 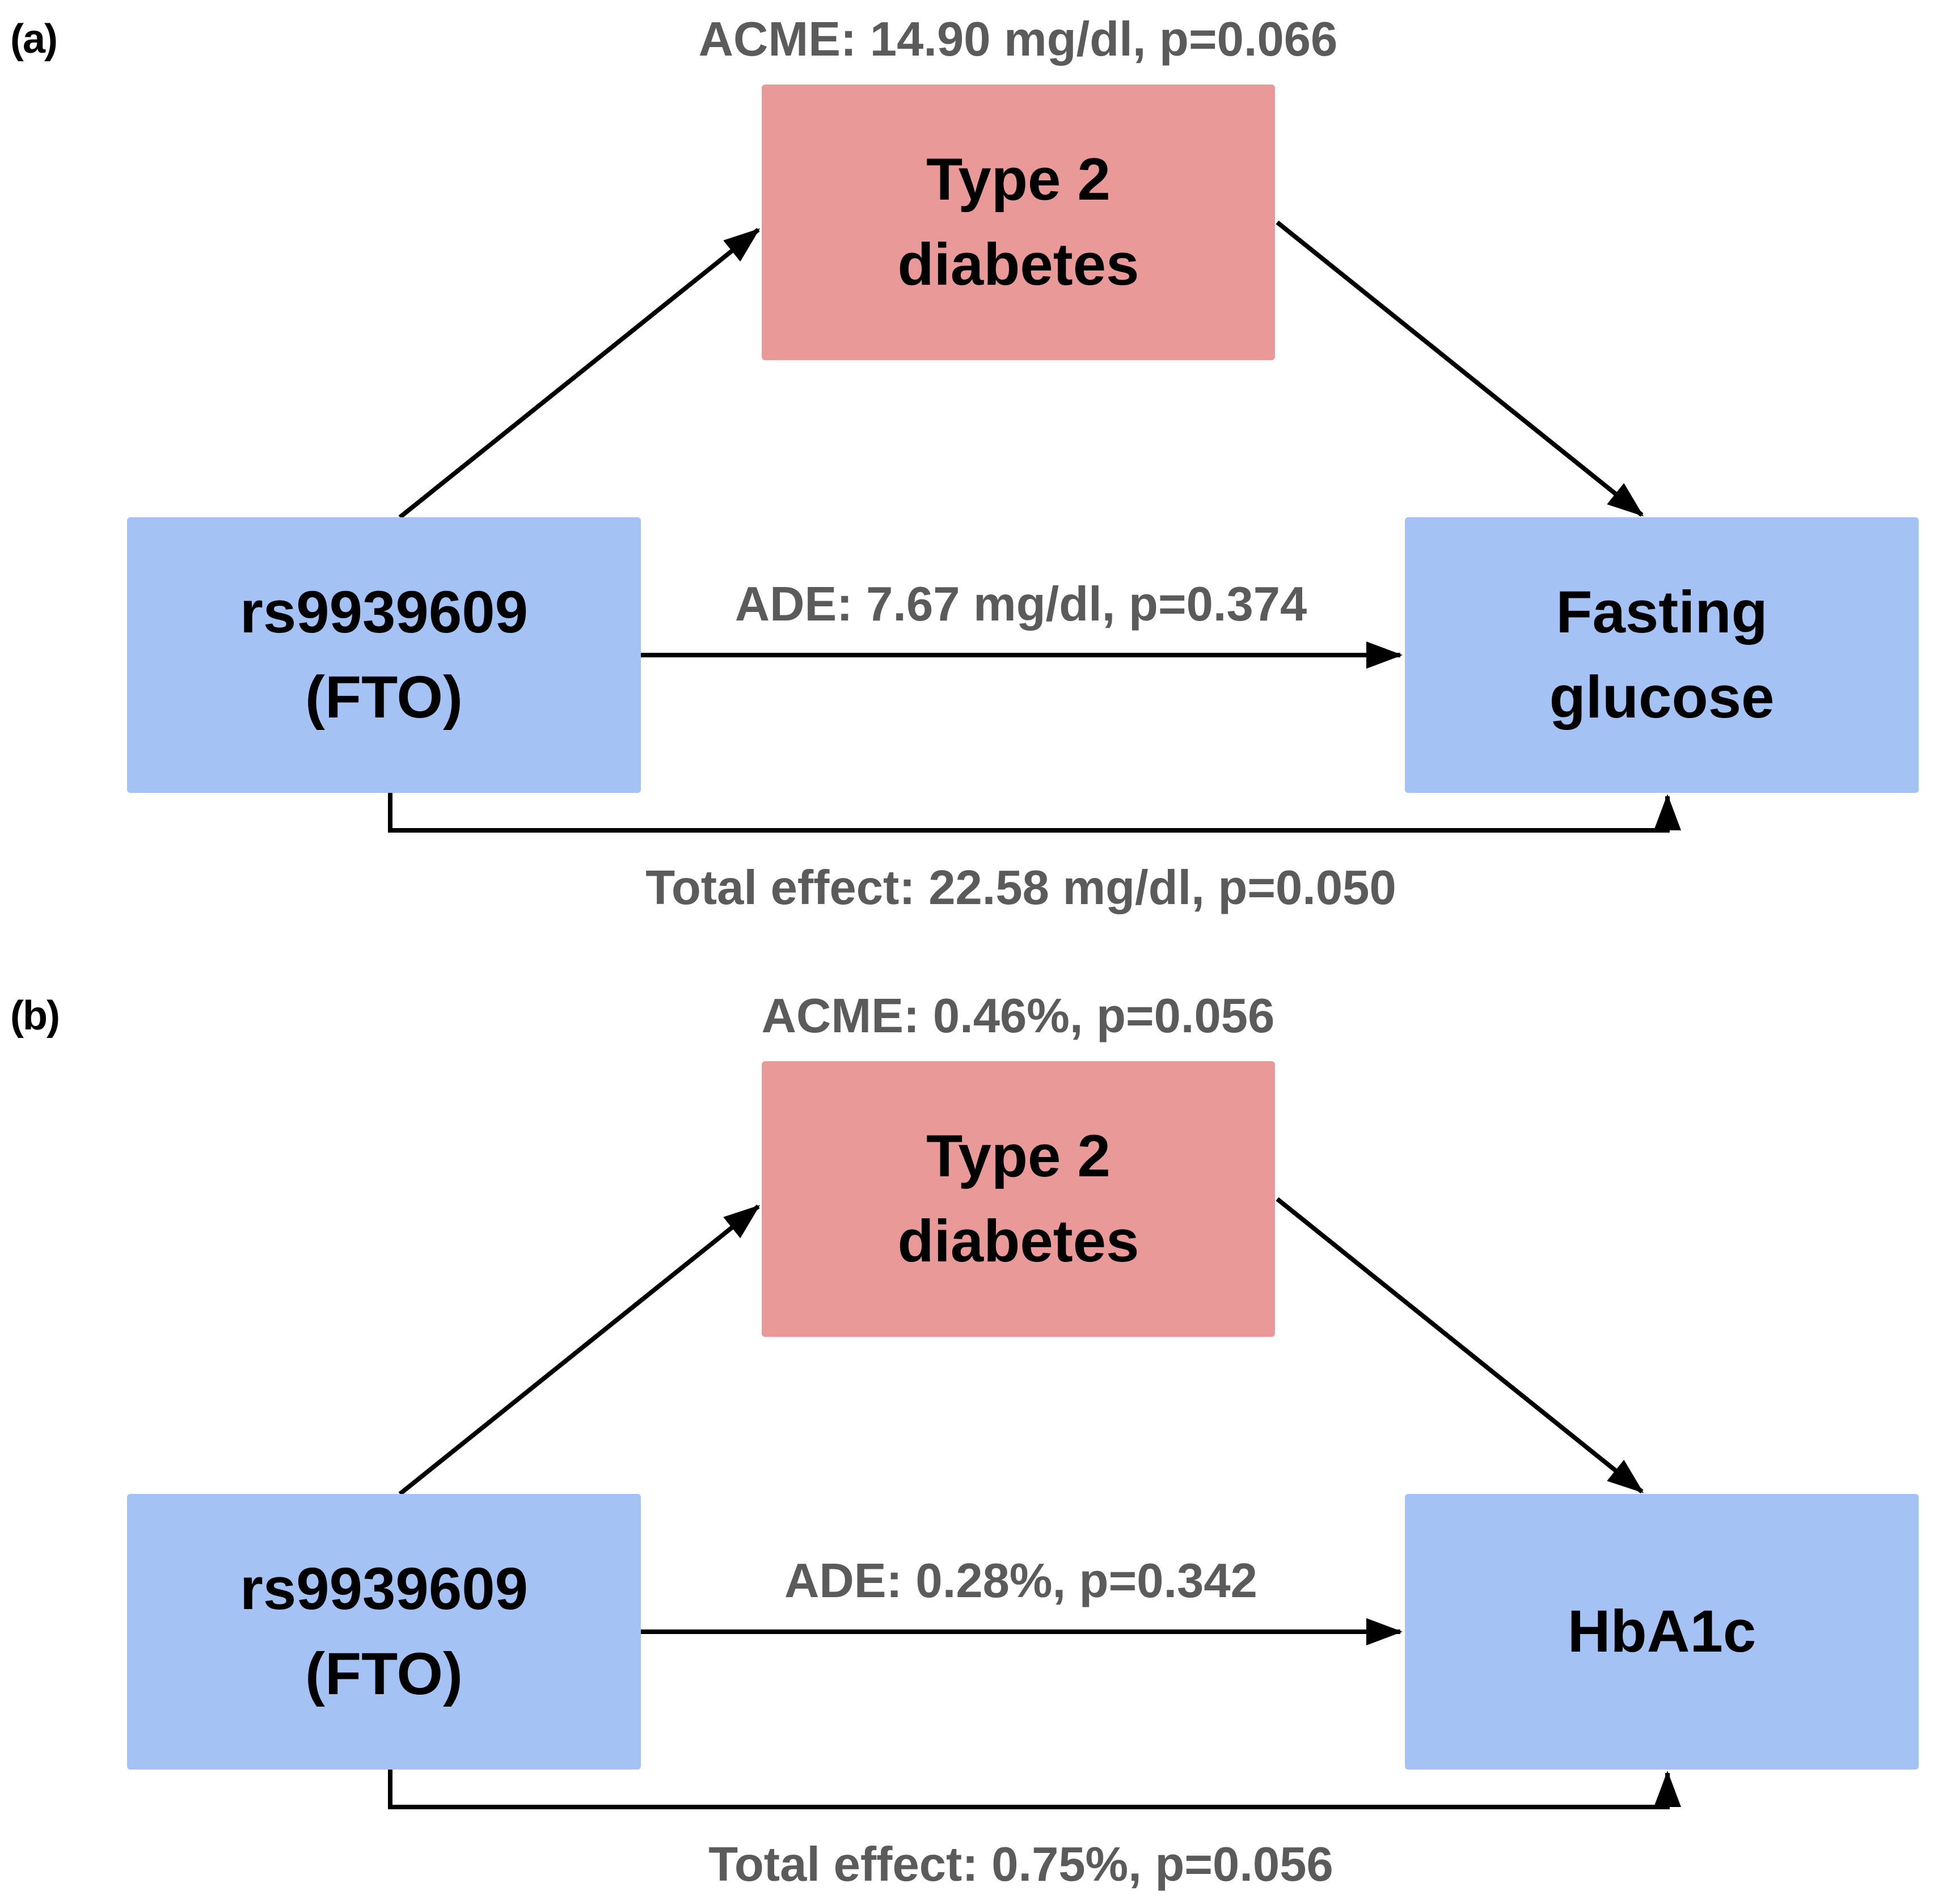 What do you see at coordinates (35, 1015) in the screenshot?
I see `panel-label: (b)` at bounding box center [35, 1015].